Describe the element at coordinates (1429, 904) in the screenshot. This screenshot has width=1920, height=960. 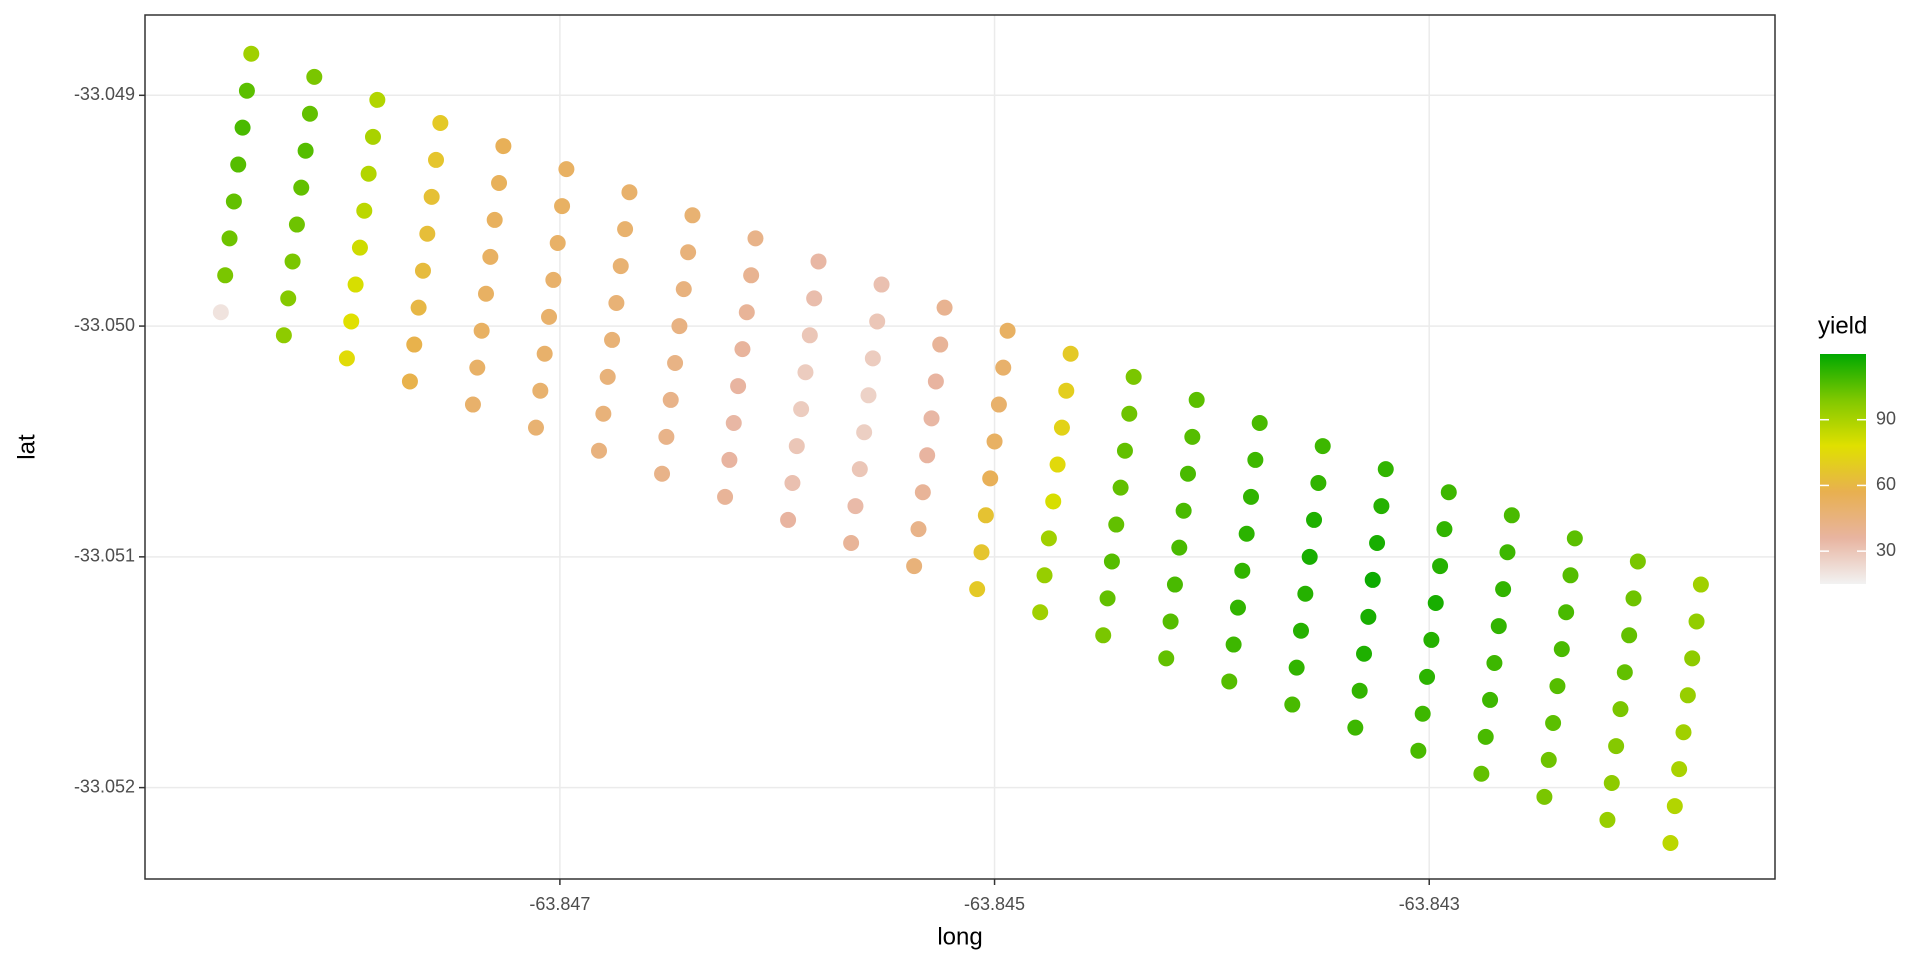
I see `x-tick-label: -63.843` at that location.